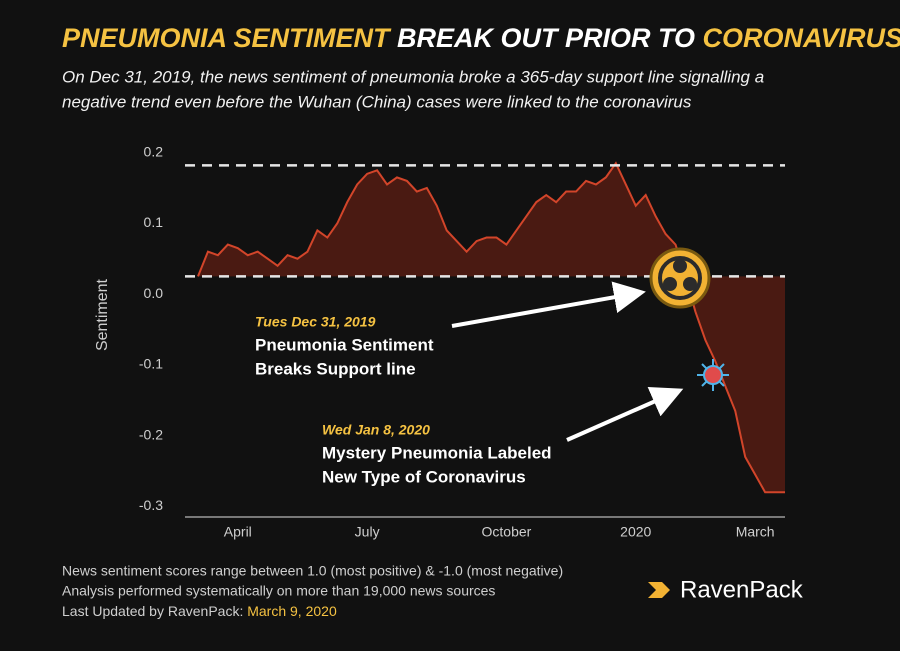 This screenshot has height=651, width=900. Describe the element at coordinates (292, 611) in the screenshot. I see `text-part: March 9, 2020` at that location.